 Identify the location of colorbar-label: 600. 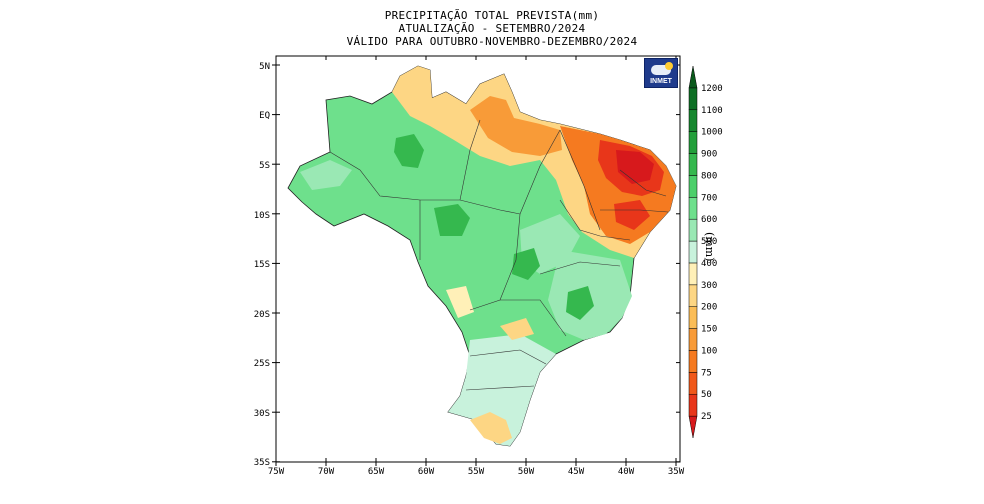
(709, 220).